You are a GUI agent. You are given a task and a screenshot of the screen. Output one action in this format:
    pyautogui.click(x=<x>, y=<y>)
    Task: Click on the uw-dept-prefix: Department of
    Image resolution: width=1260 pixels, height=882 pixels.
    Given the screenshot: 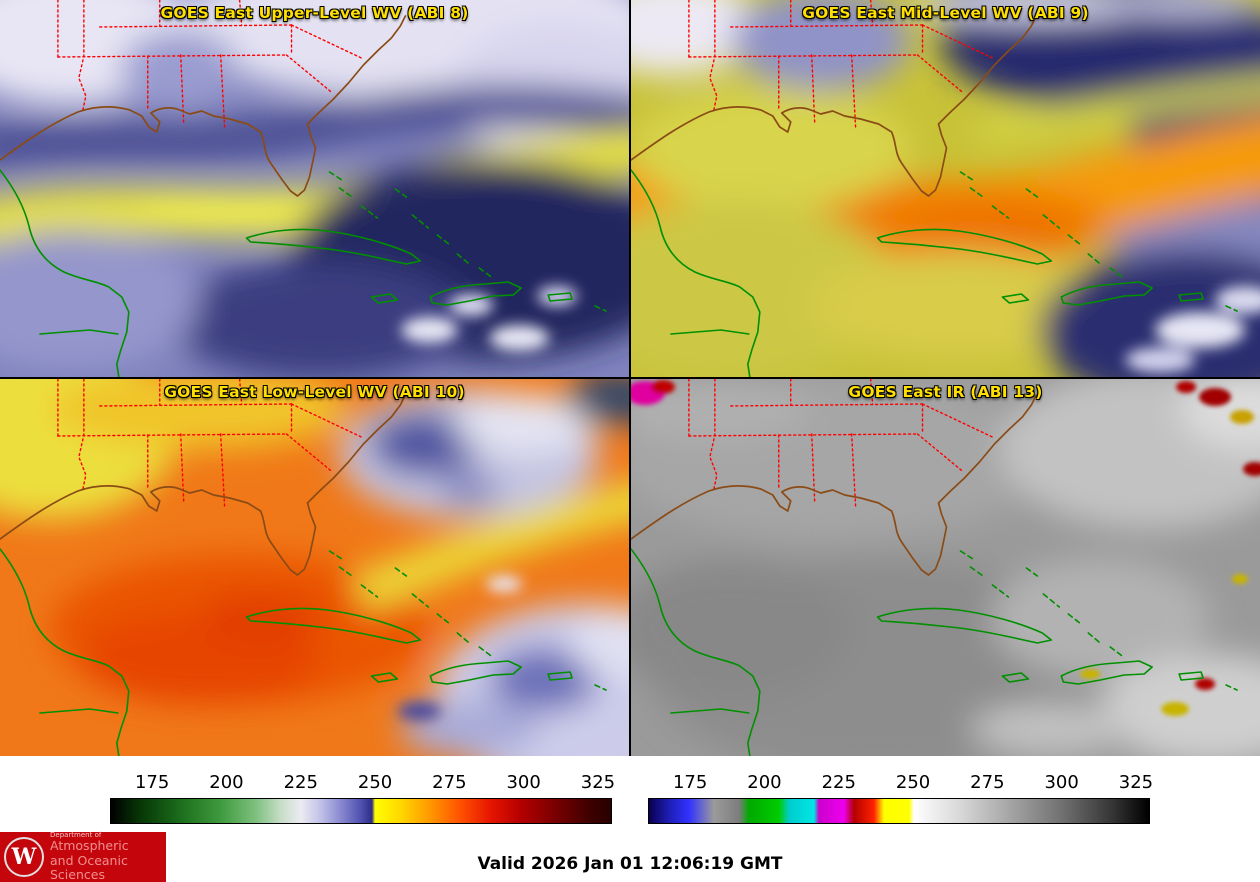 What is the action you would take?
    pyautogui.click(x=76, y=835)
    